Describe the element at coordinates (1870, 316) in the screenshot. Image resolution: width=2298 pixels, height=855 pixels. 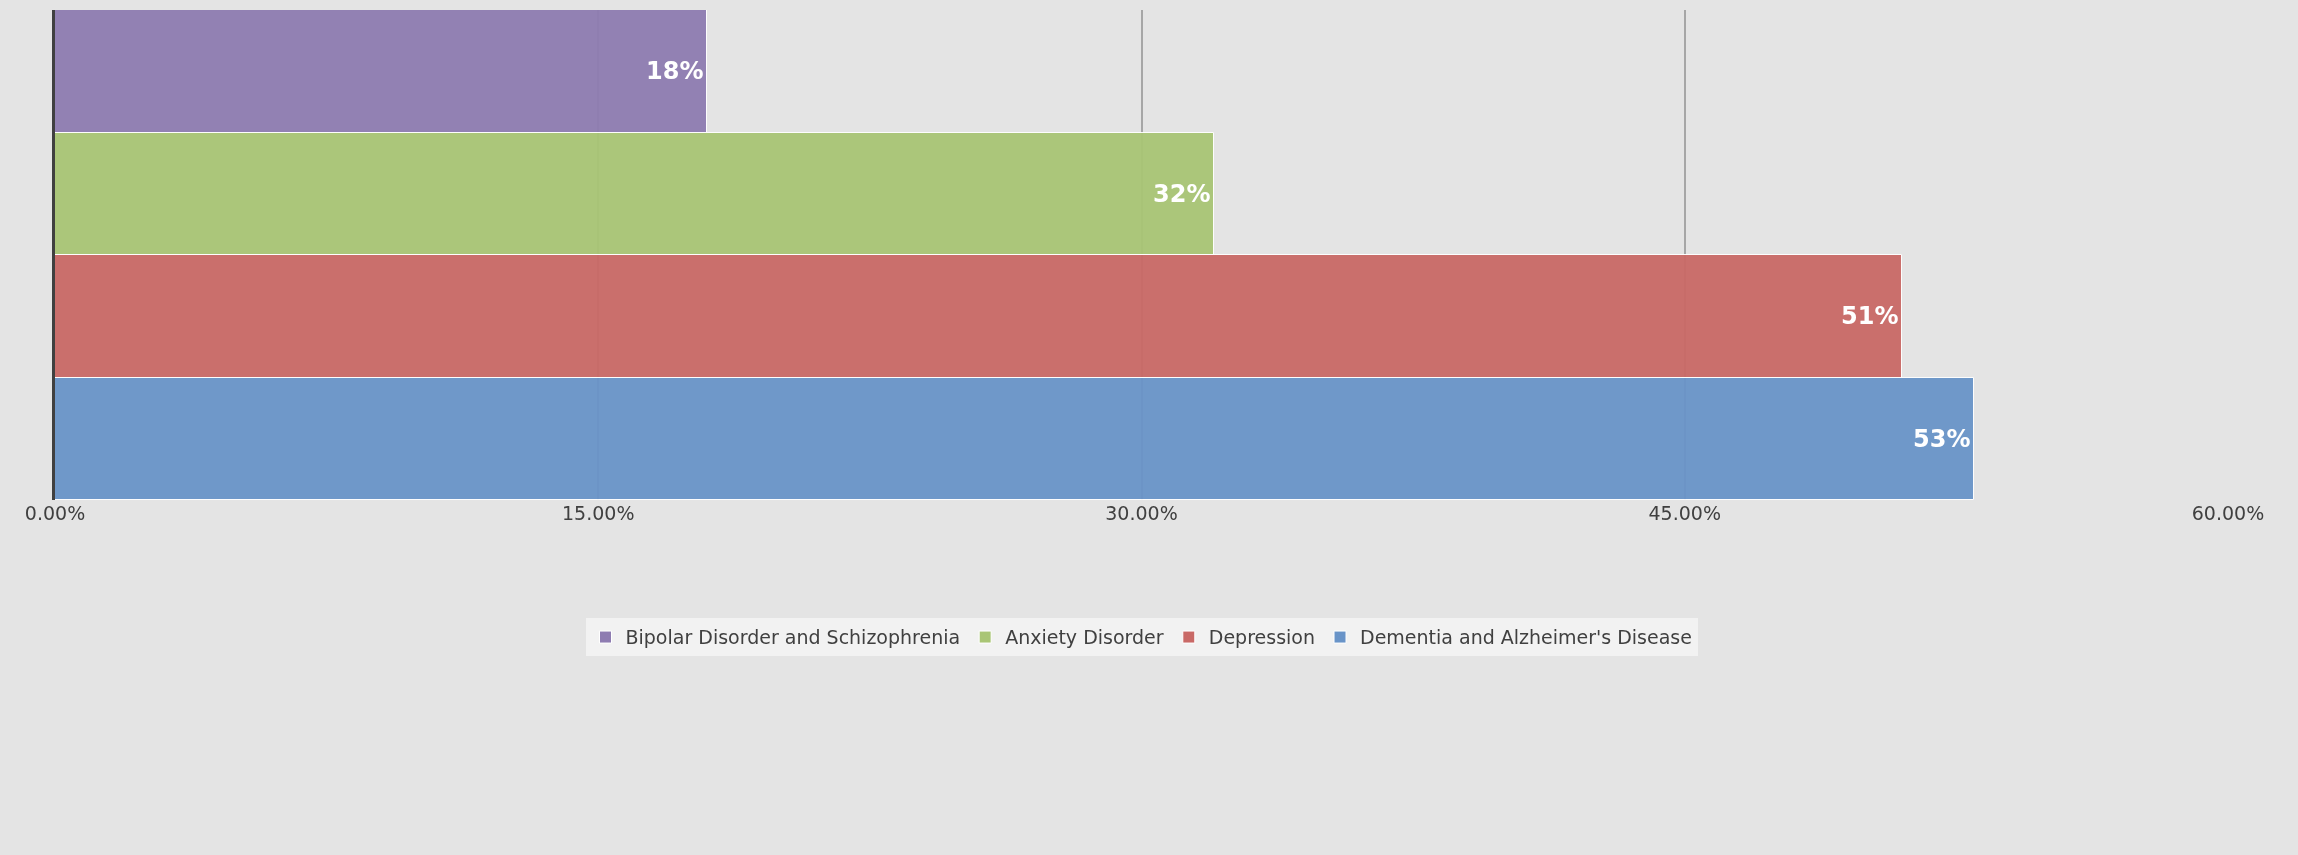
I see `data-label: 51%` at that location.